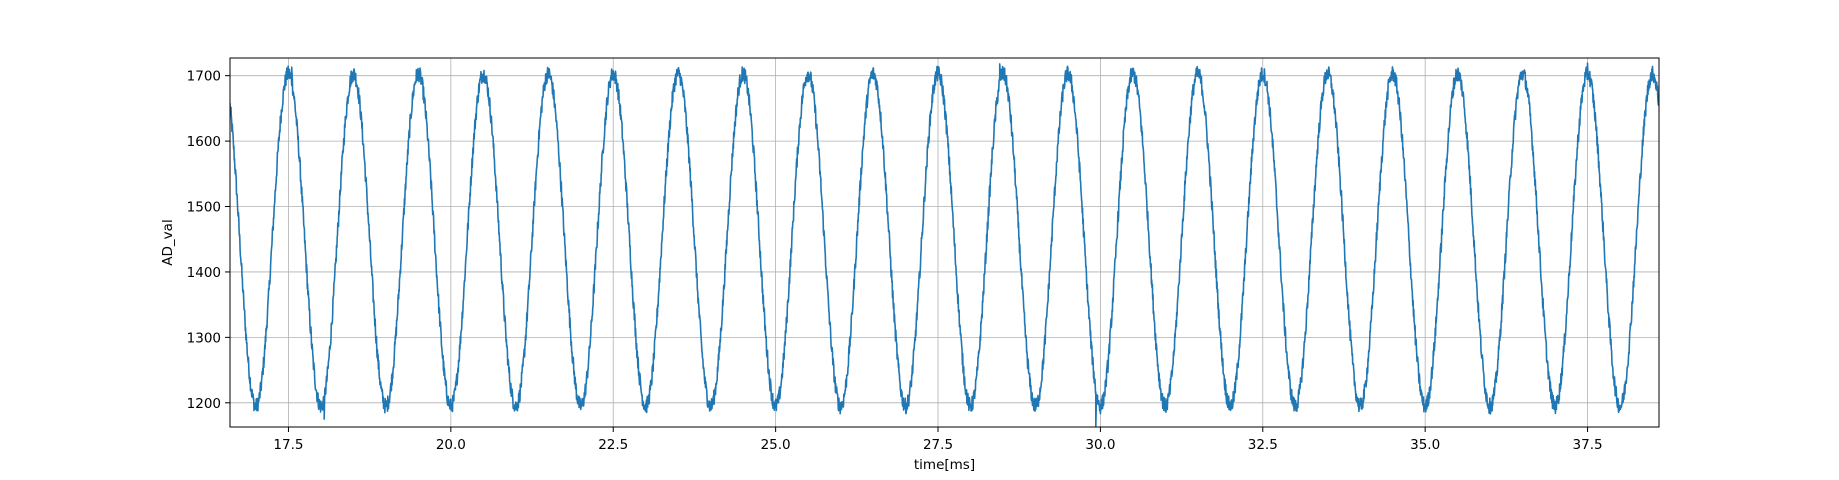 This screenshot has height=480, width=1839. What do you see at coordinates (204, 273) in the screenshot?
I see `y-tick-label: 1400` at bounding box center [204, 273].